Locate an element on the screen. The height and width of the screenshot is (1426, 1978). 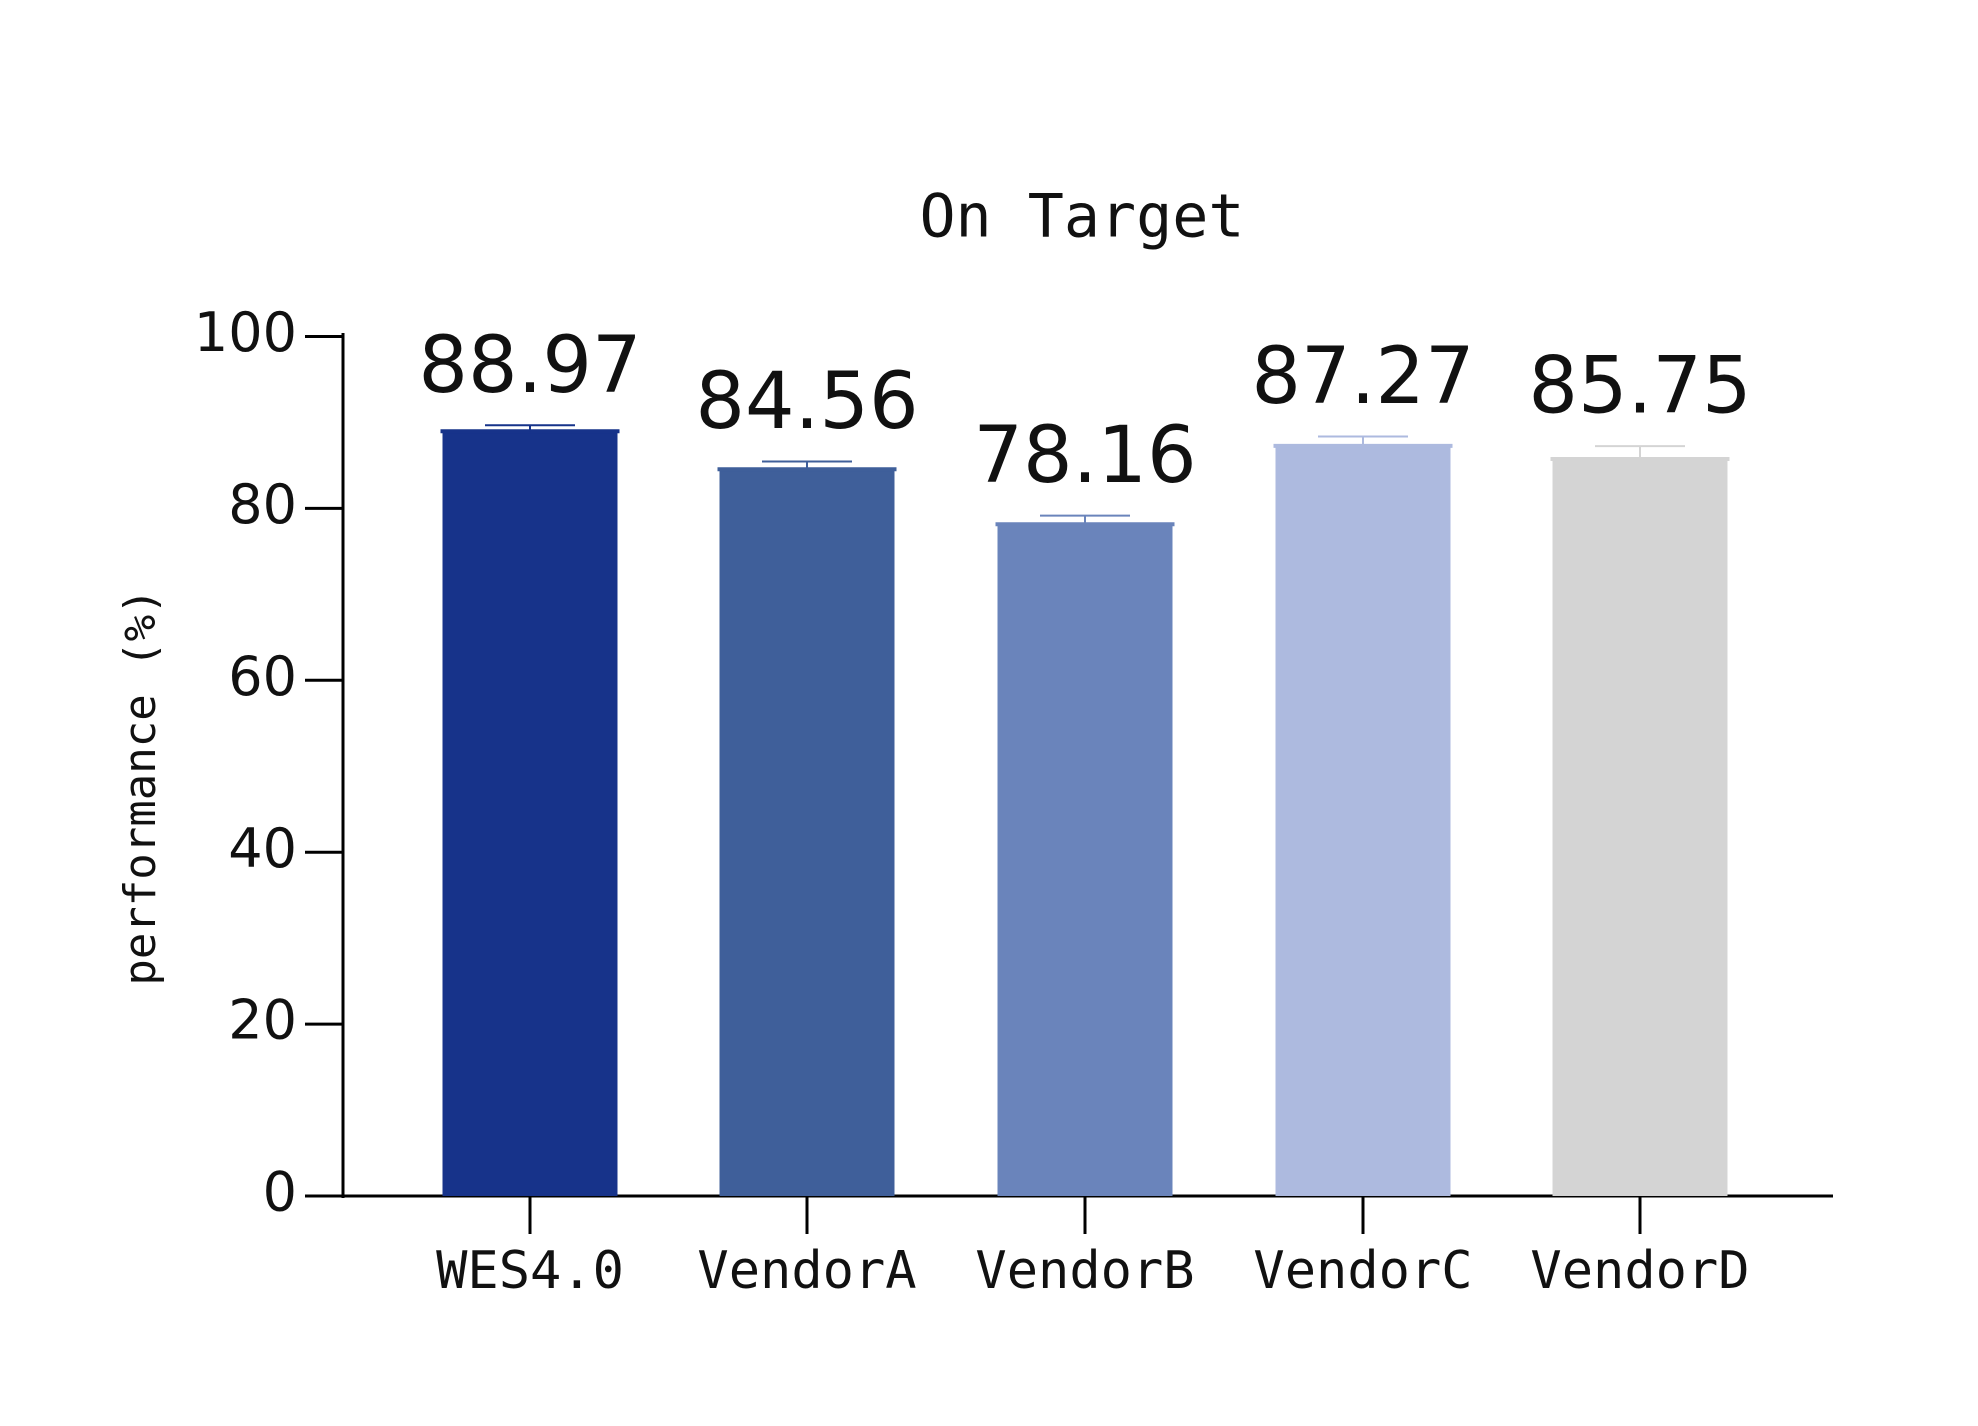
x-tick-label: VendorB is located at coordinates (1084, 1271).